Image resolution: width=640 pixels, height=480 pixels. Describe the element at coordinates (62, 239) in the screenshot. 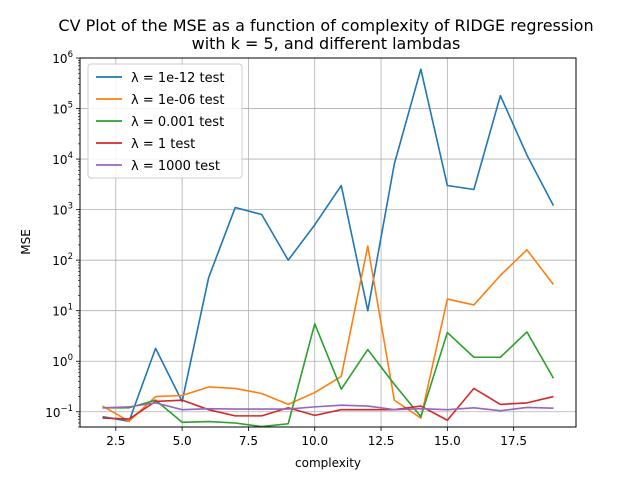

I see `y-axis-ticks: 10⁻¹ 10⁰ 10¹ 10² 10³ 10⁴ 10⁵ 10⁶` at that location.